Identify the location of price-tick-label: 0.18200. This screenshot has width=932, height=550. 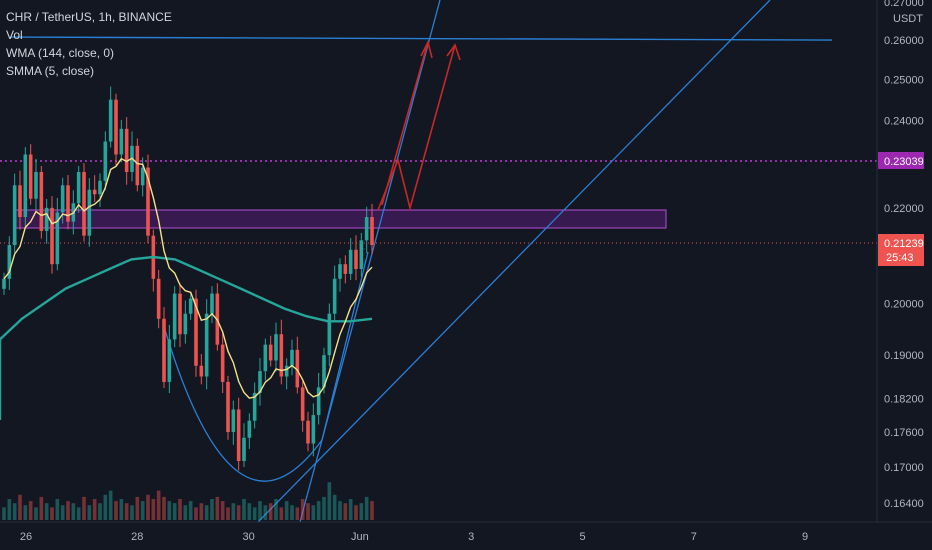
(904, 399).